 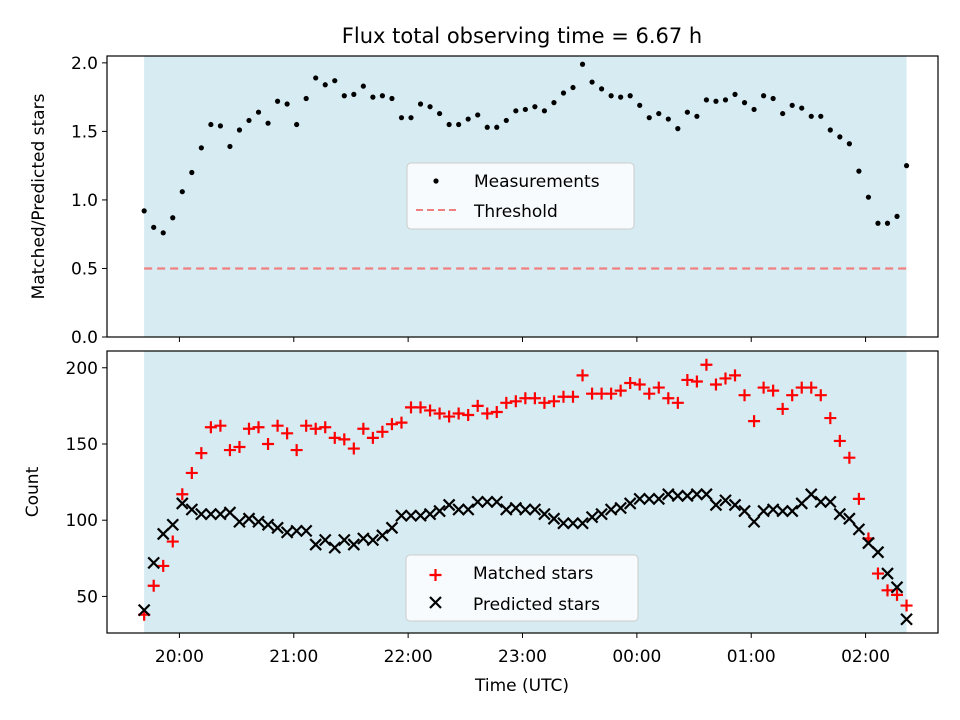 I want to click on bottom-legend-box, so click(x=522, y=588).